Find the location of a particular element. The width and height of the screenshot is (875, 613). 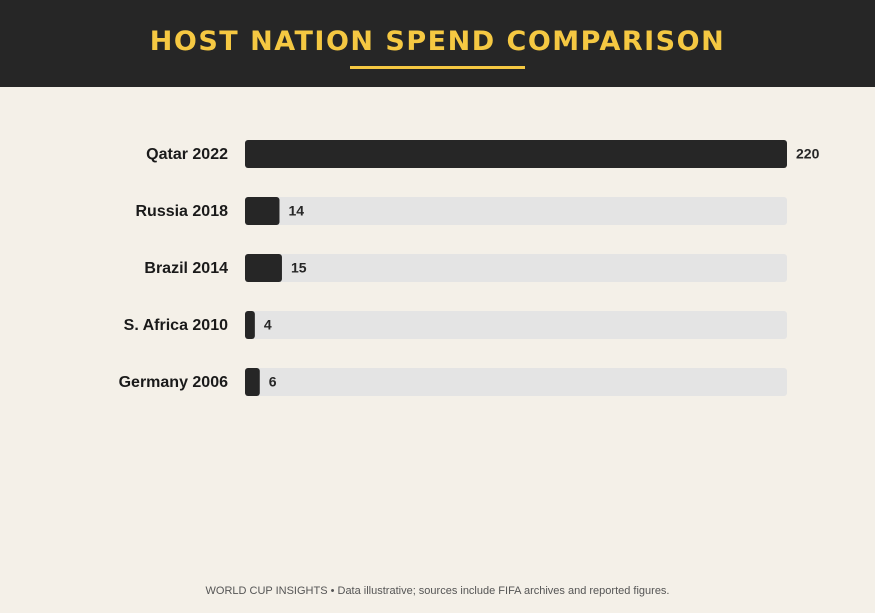

category-label: Brazil 2014 is located at coordinates (186, 268).